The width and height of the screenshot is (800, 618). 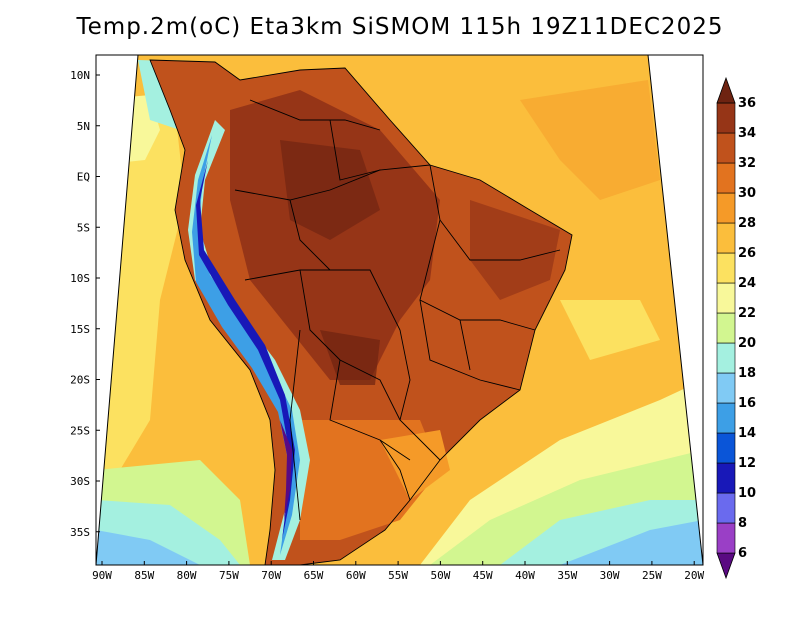 I want to click on lon-label: 40W, so click(x=525, y=575).